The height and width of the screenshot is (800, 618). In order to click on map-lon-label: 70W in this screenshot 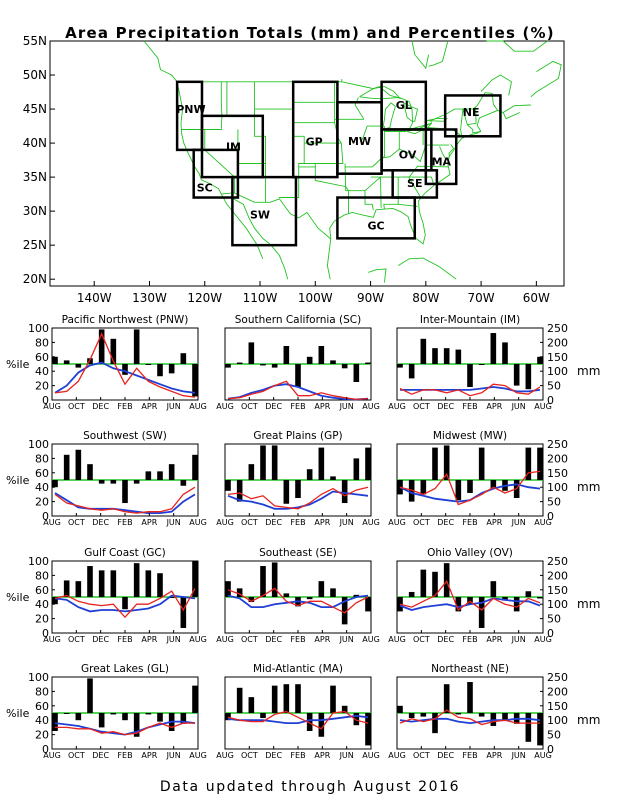, I will do `click(481, 298)`.